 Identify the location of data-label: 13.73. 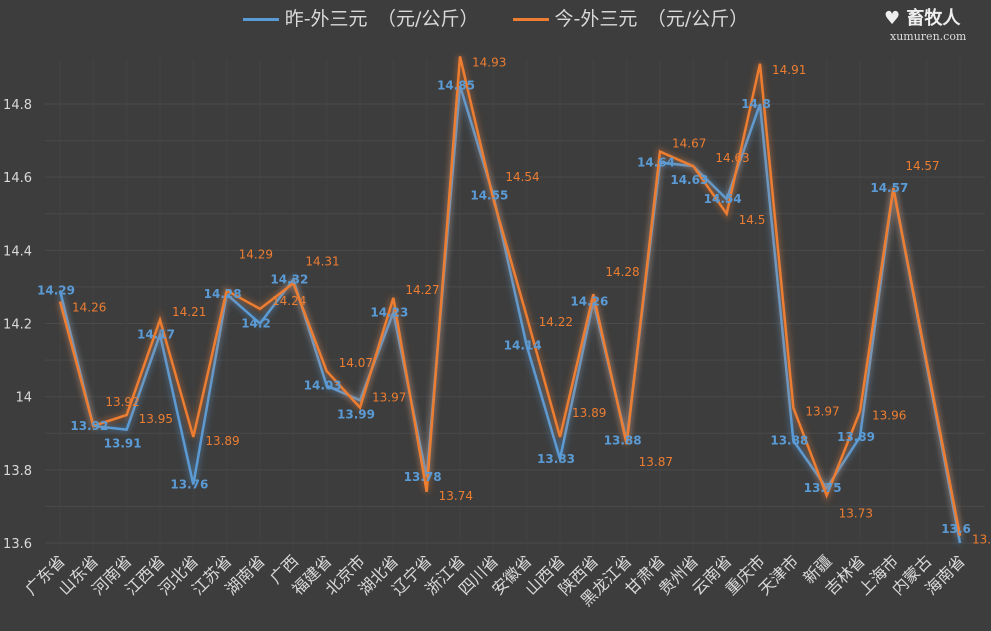
(856, 513).